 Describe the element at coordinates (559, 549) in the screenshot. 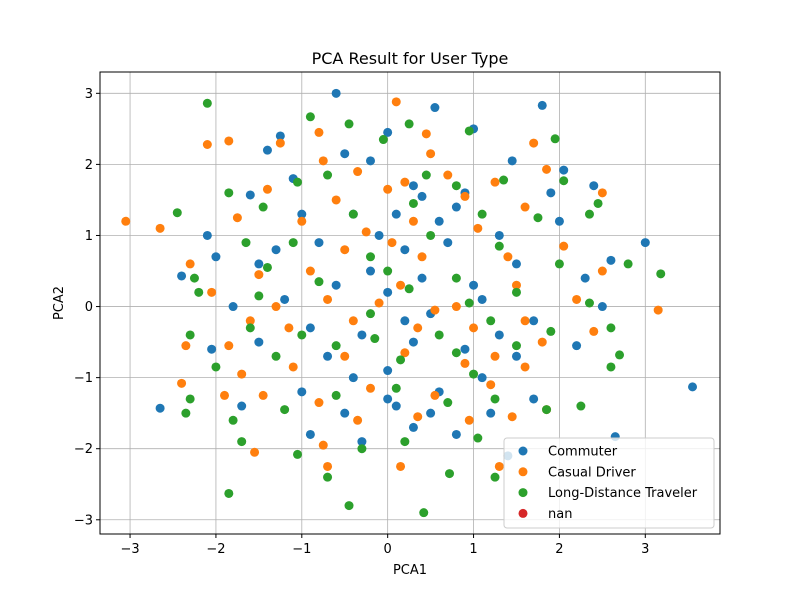

I see `x-tick-label: 2` at that location.